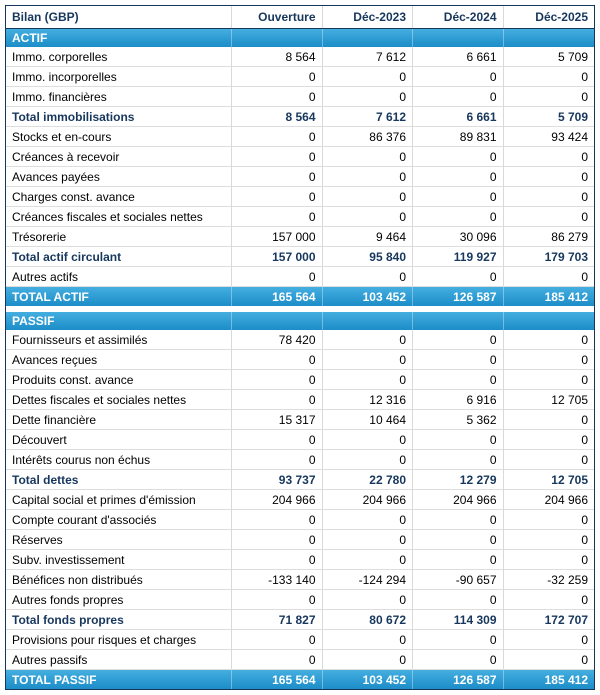 Image resolution: width=600 pixels, height=695 pixels. What do you see at coordinates (119, 17) in the screenshot?
I see `table-title: Bilan (GBP)` at bounding box center [119, 17].